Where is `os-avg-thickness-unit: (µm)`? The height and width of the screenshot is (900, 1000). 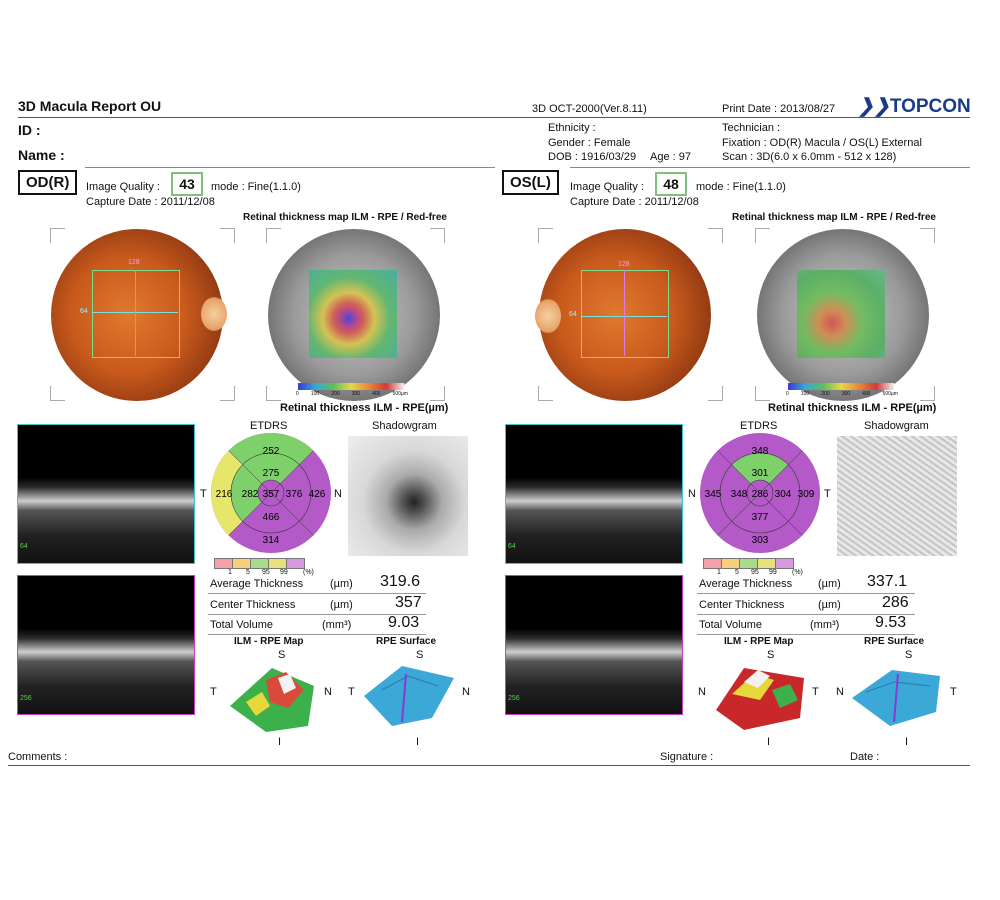 os-avg-thickness-unit: (µm) is located at coordinates (829, 584).